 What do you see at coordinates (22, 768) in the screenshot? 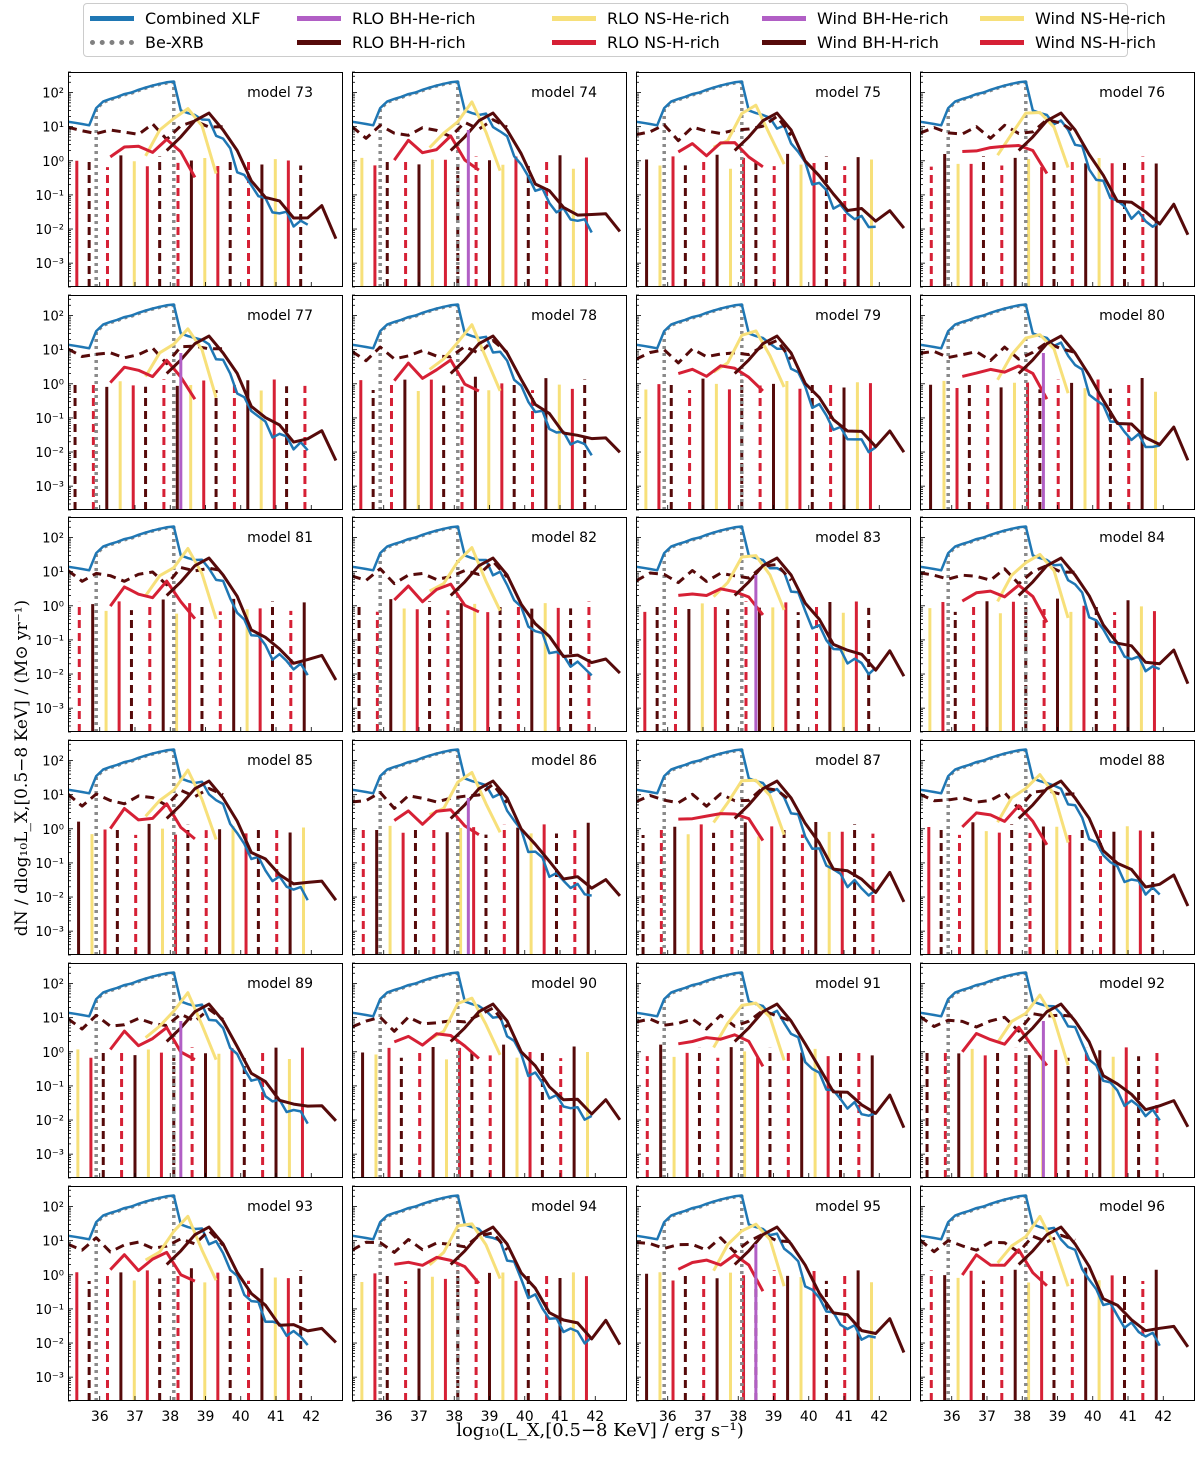
I see `y-axis-label: dN / dlog₁₀L_X,[0.5−8 KeV] / (M⊙ yr⁻¹)` at bounding box center [22, 768].